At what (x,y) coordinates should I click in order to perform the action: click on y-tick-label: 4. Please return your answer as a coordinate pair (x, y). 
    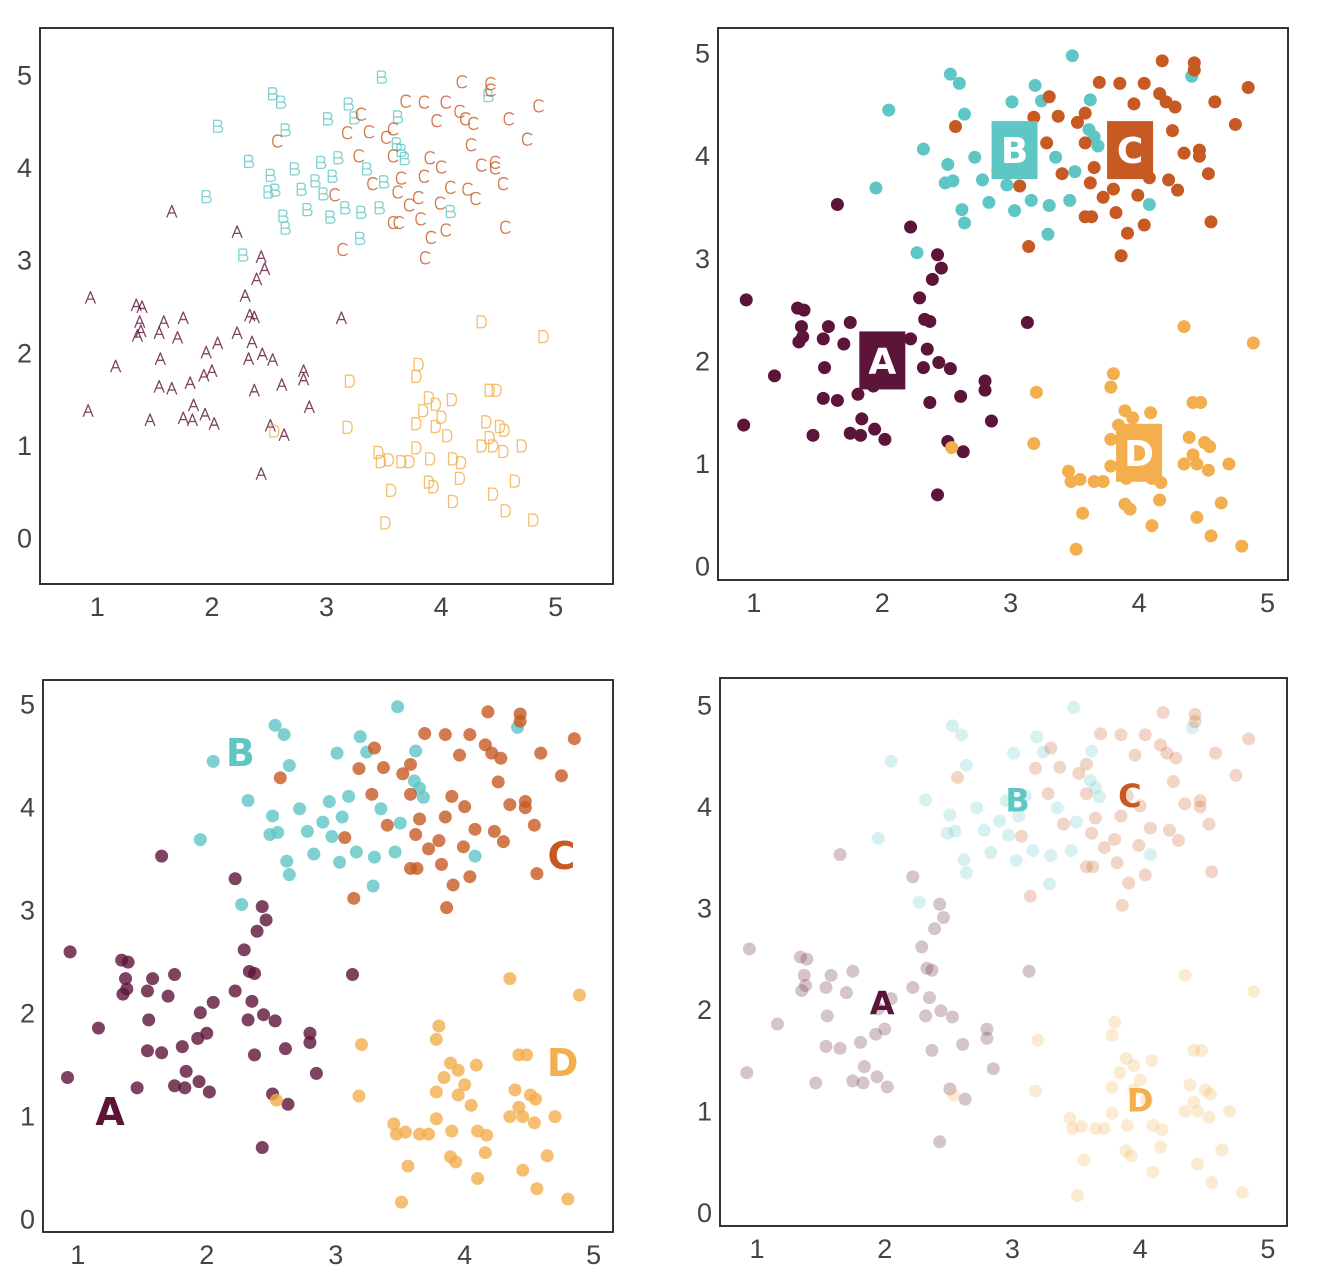
    Looking at the image, I should click on (24, 168).